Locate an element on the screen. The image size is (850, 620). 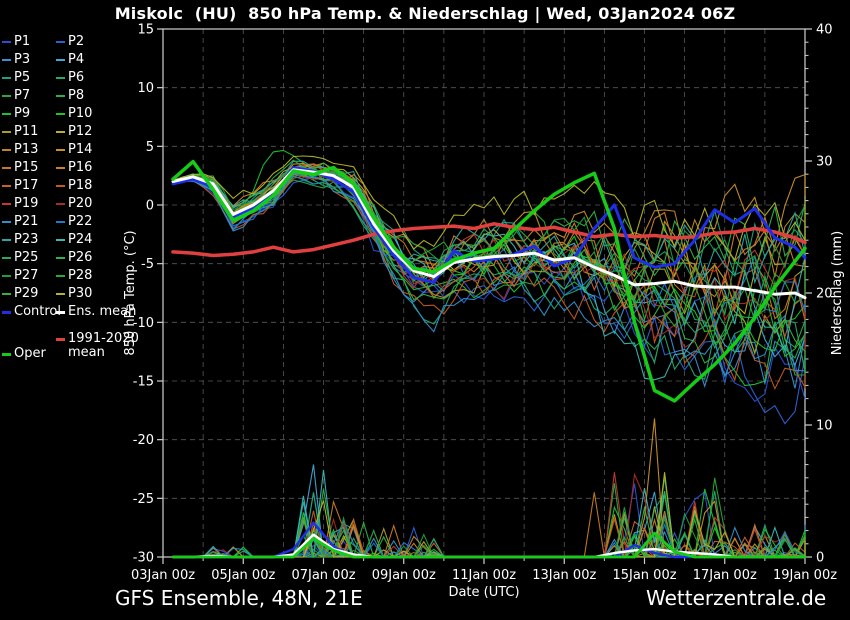
member-precip-line-p7 is located at coordinates (489, 521).